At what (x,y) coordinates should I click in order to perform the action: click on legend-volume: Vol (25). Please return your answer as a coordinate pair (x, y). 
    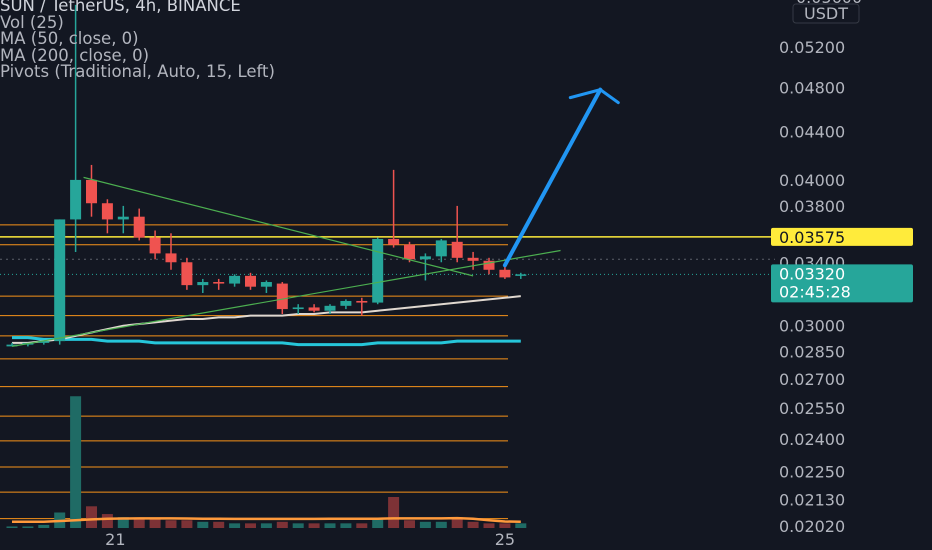
    Looking at the image, I should click on (32, 22).